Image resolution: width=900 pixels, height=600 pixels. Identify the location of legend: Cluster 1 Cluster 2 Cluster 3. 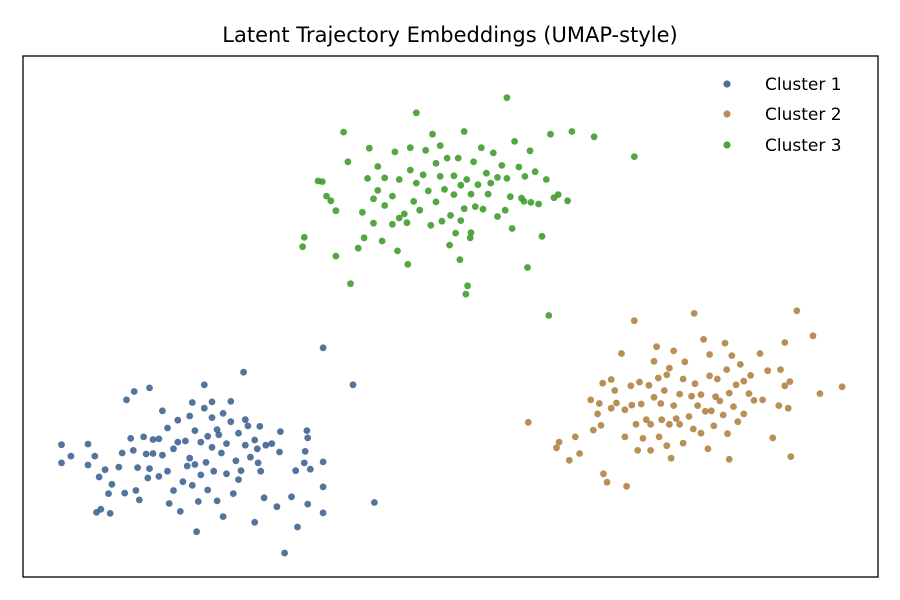
(782, 115).